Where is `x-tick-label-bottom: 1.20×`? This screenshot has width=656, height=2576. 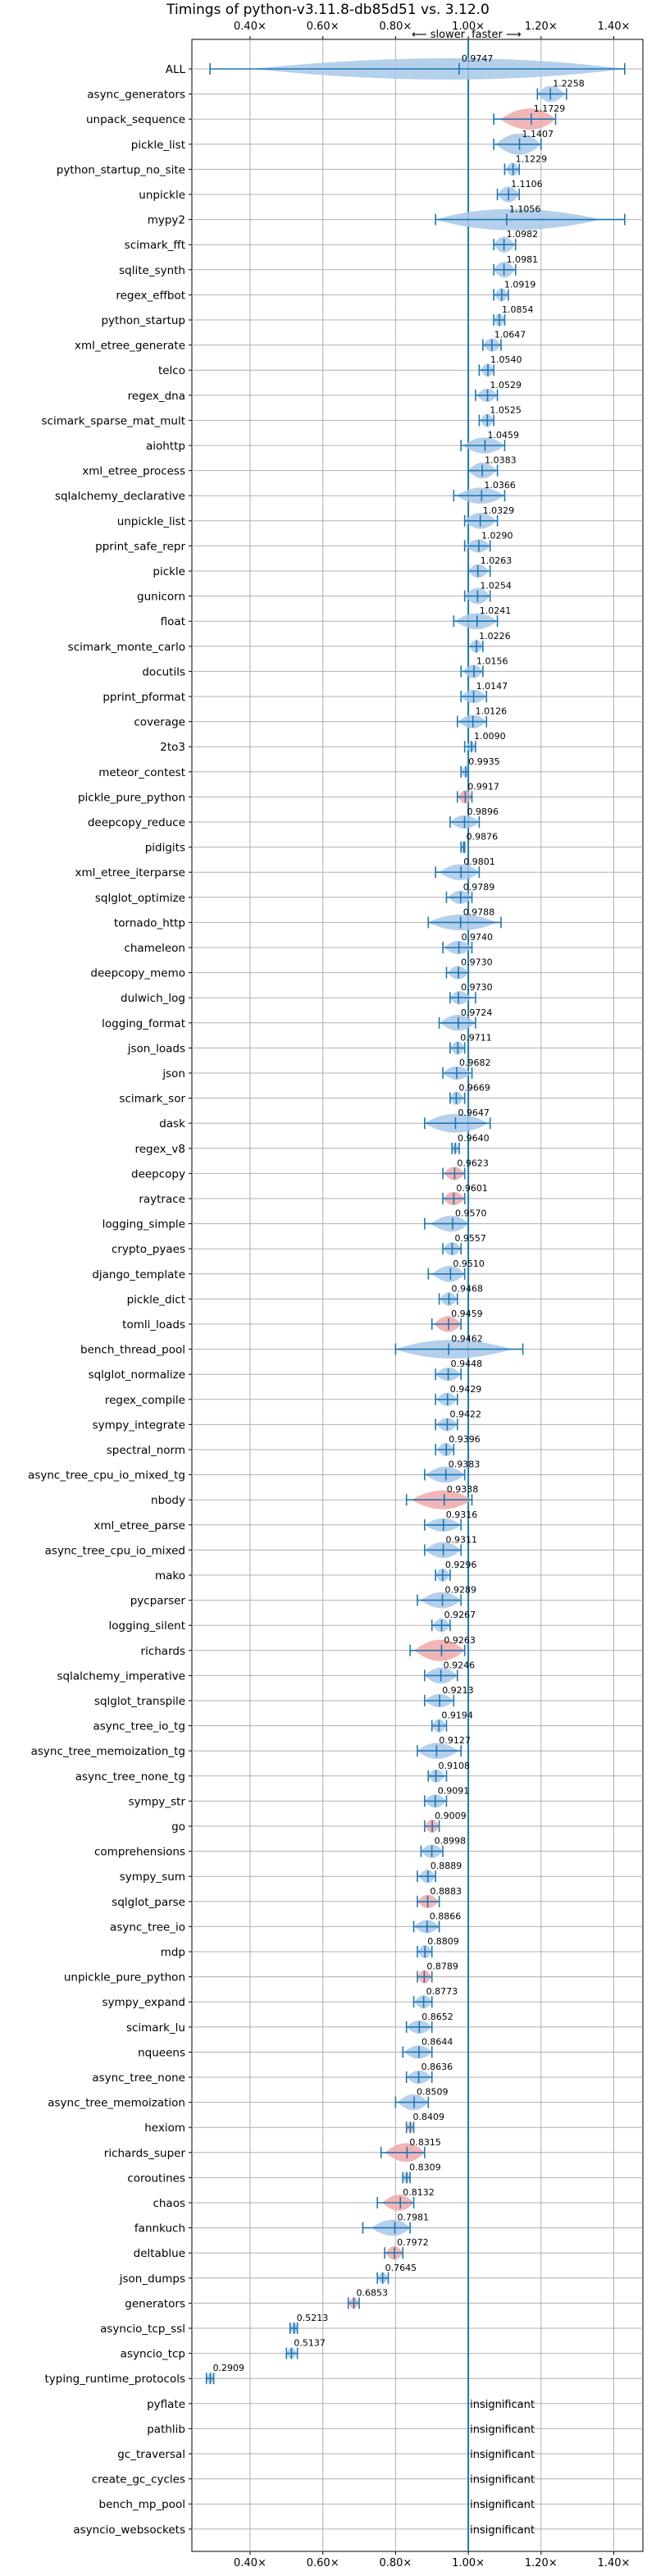 x-tick-label-bottom: 1.20× is located at coordinates (541, 2563).